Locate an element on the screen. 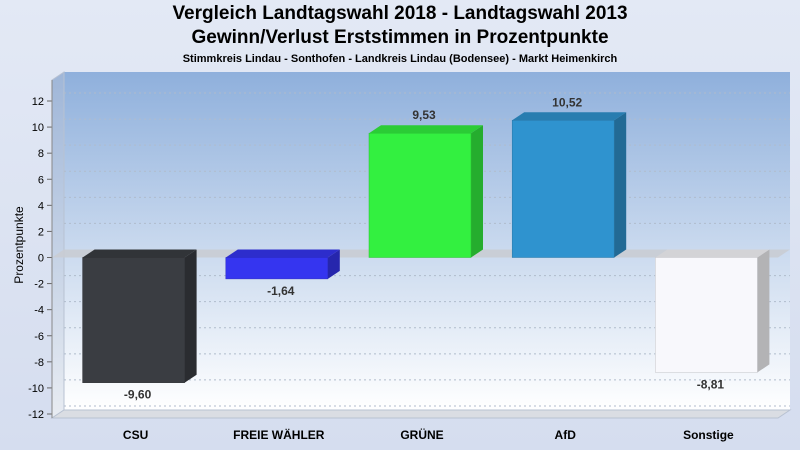 The height and width of the screenshot is (450, 800). side-wall is located at coordinates (58, 245).